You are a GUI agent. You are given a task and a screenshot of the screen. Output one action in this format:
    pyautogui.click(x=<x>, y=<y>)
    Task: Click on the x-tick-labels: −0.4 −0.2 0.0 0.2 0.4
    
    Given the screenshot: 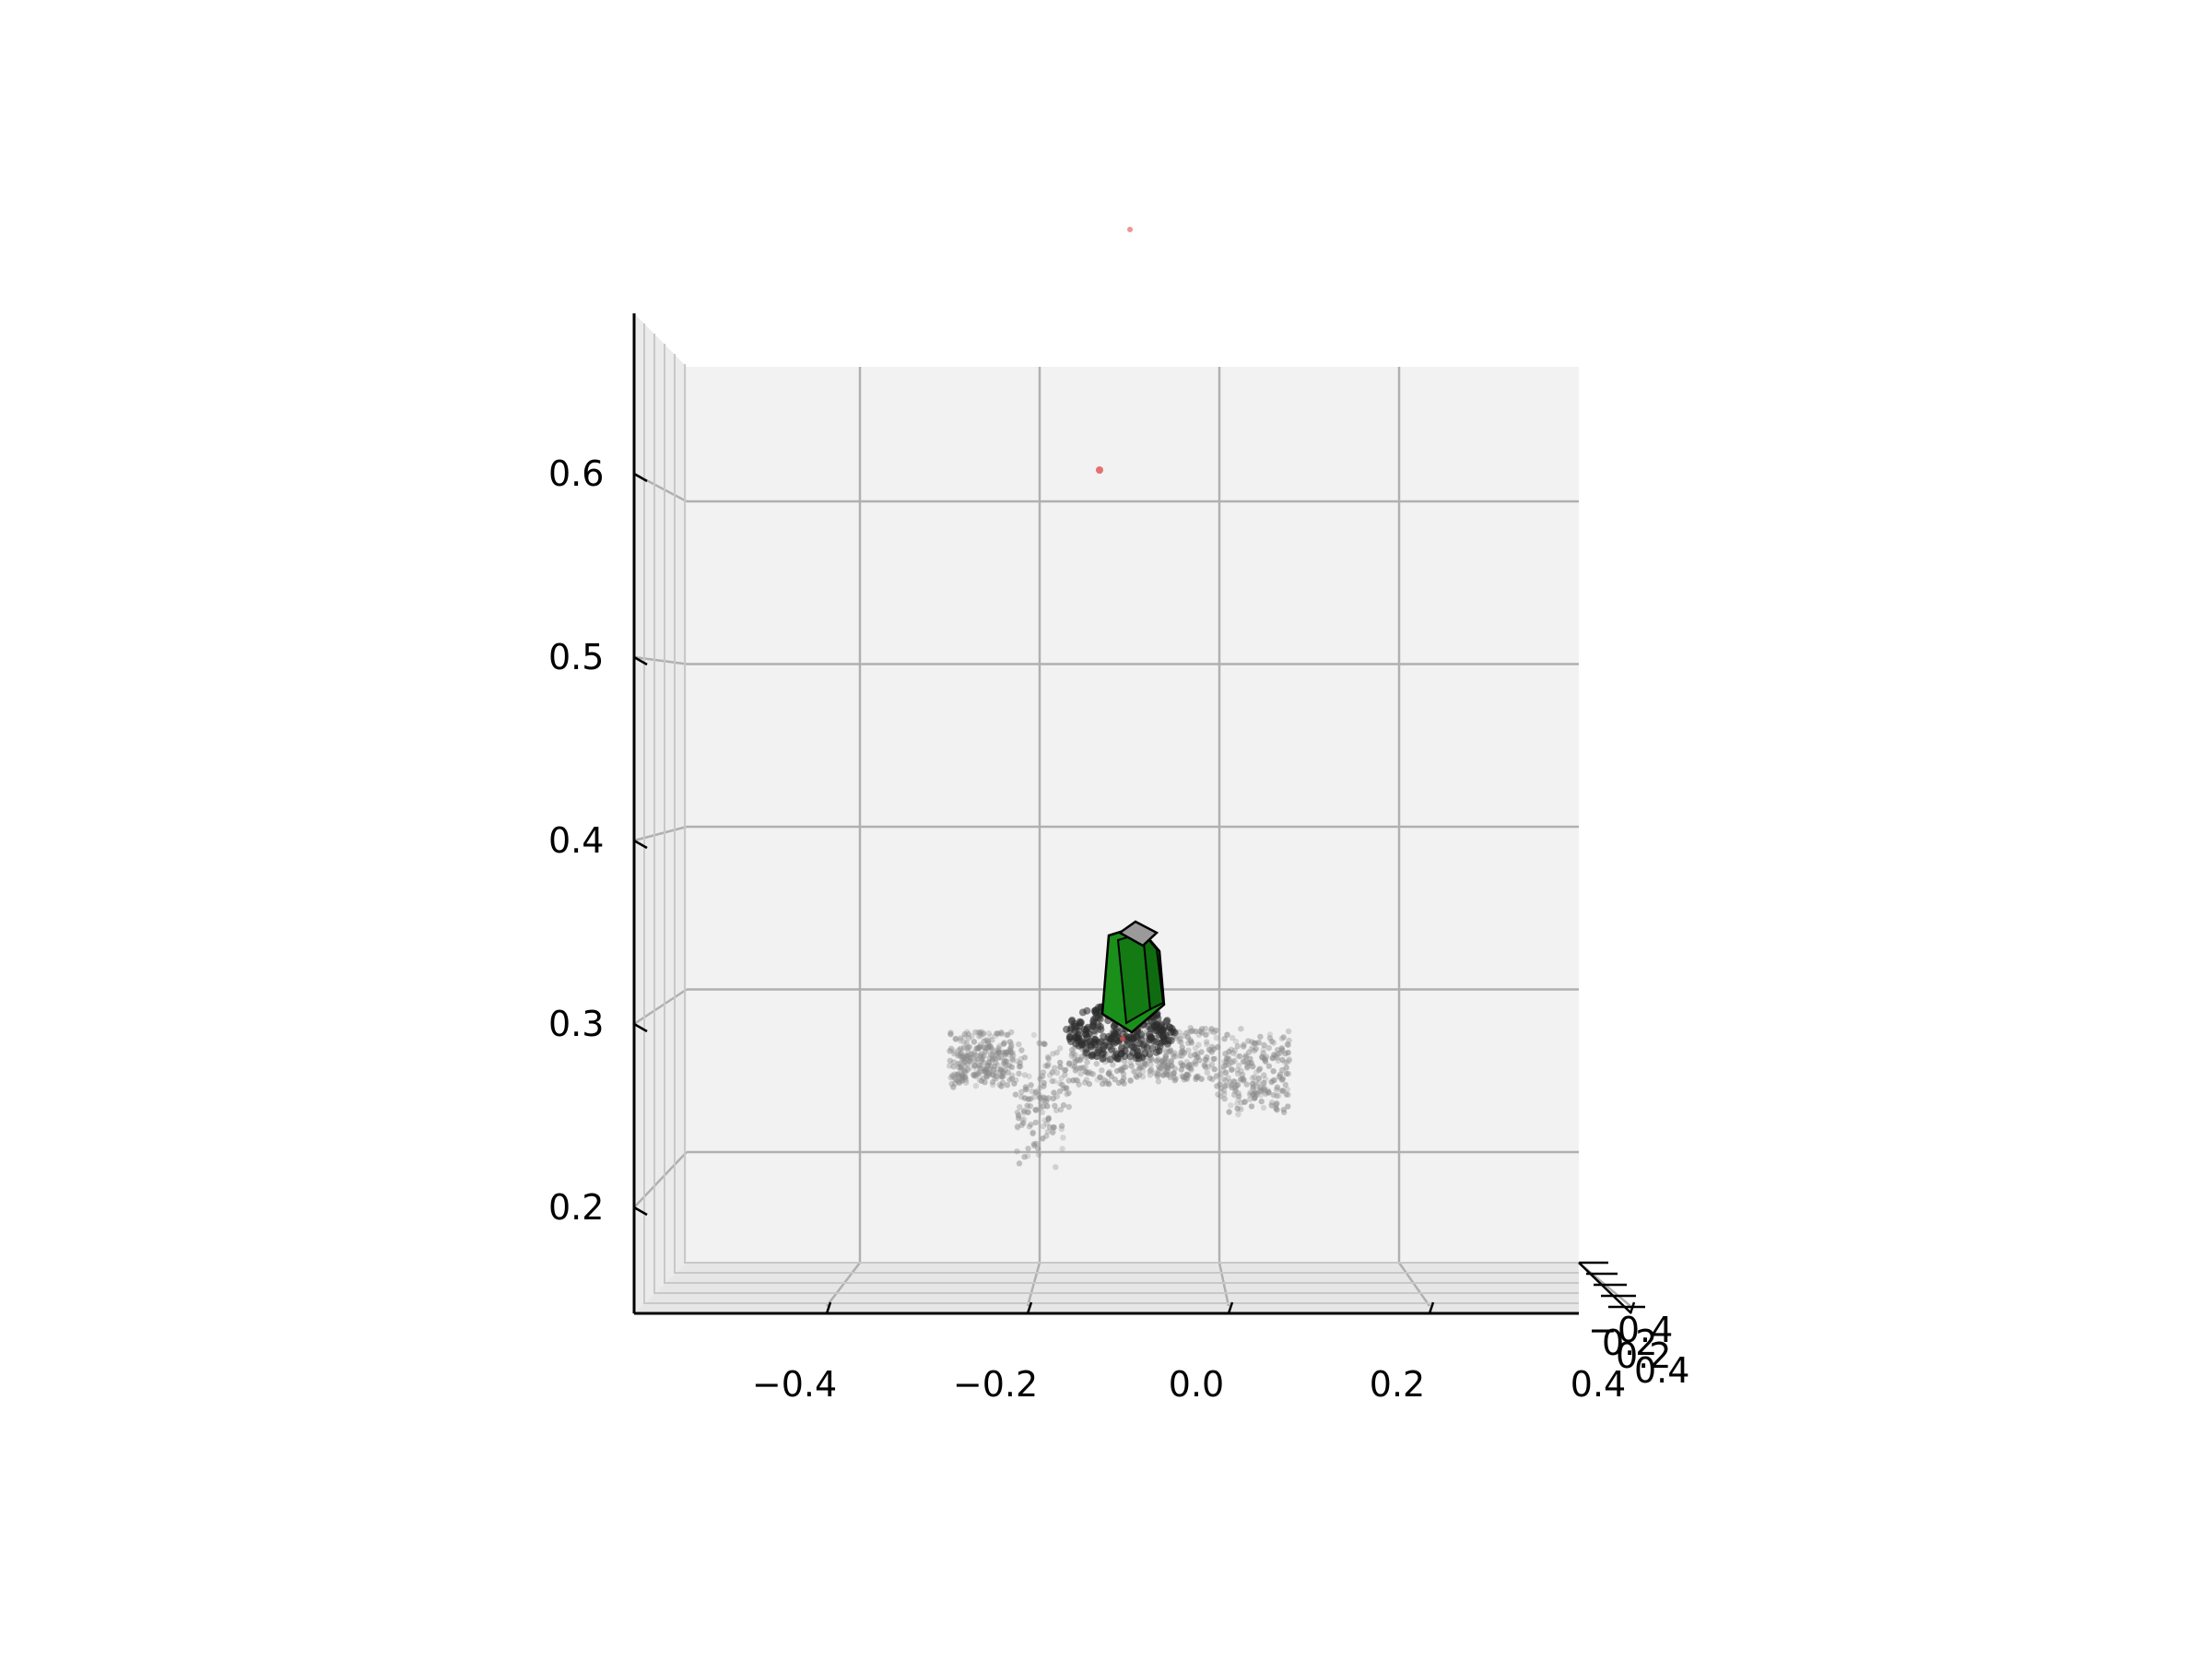 What is the action you would take?
    pyautogui.click(x=1189, y=1384)
    